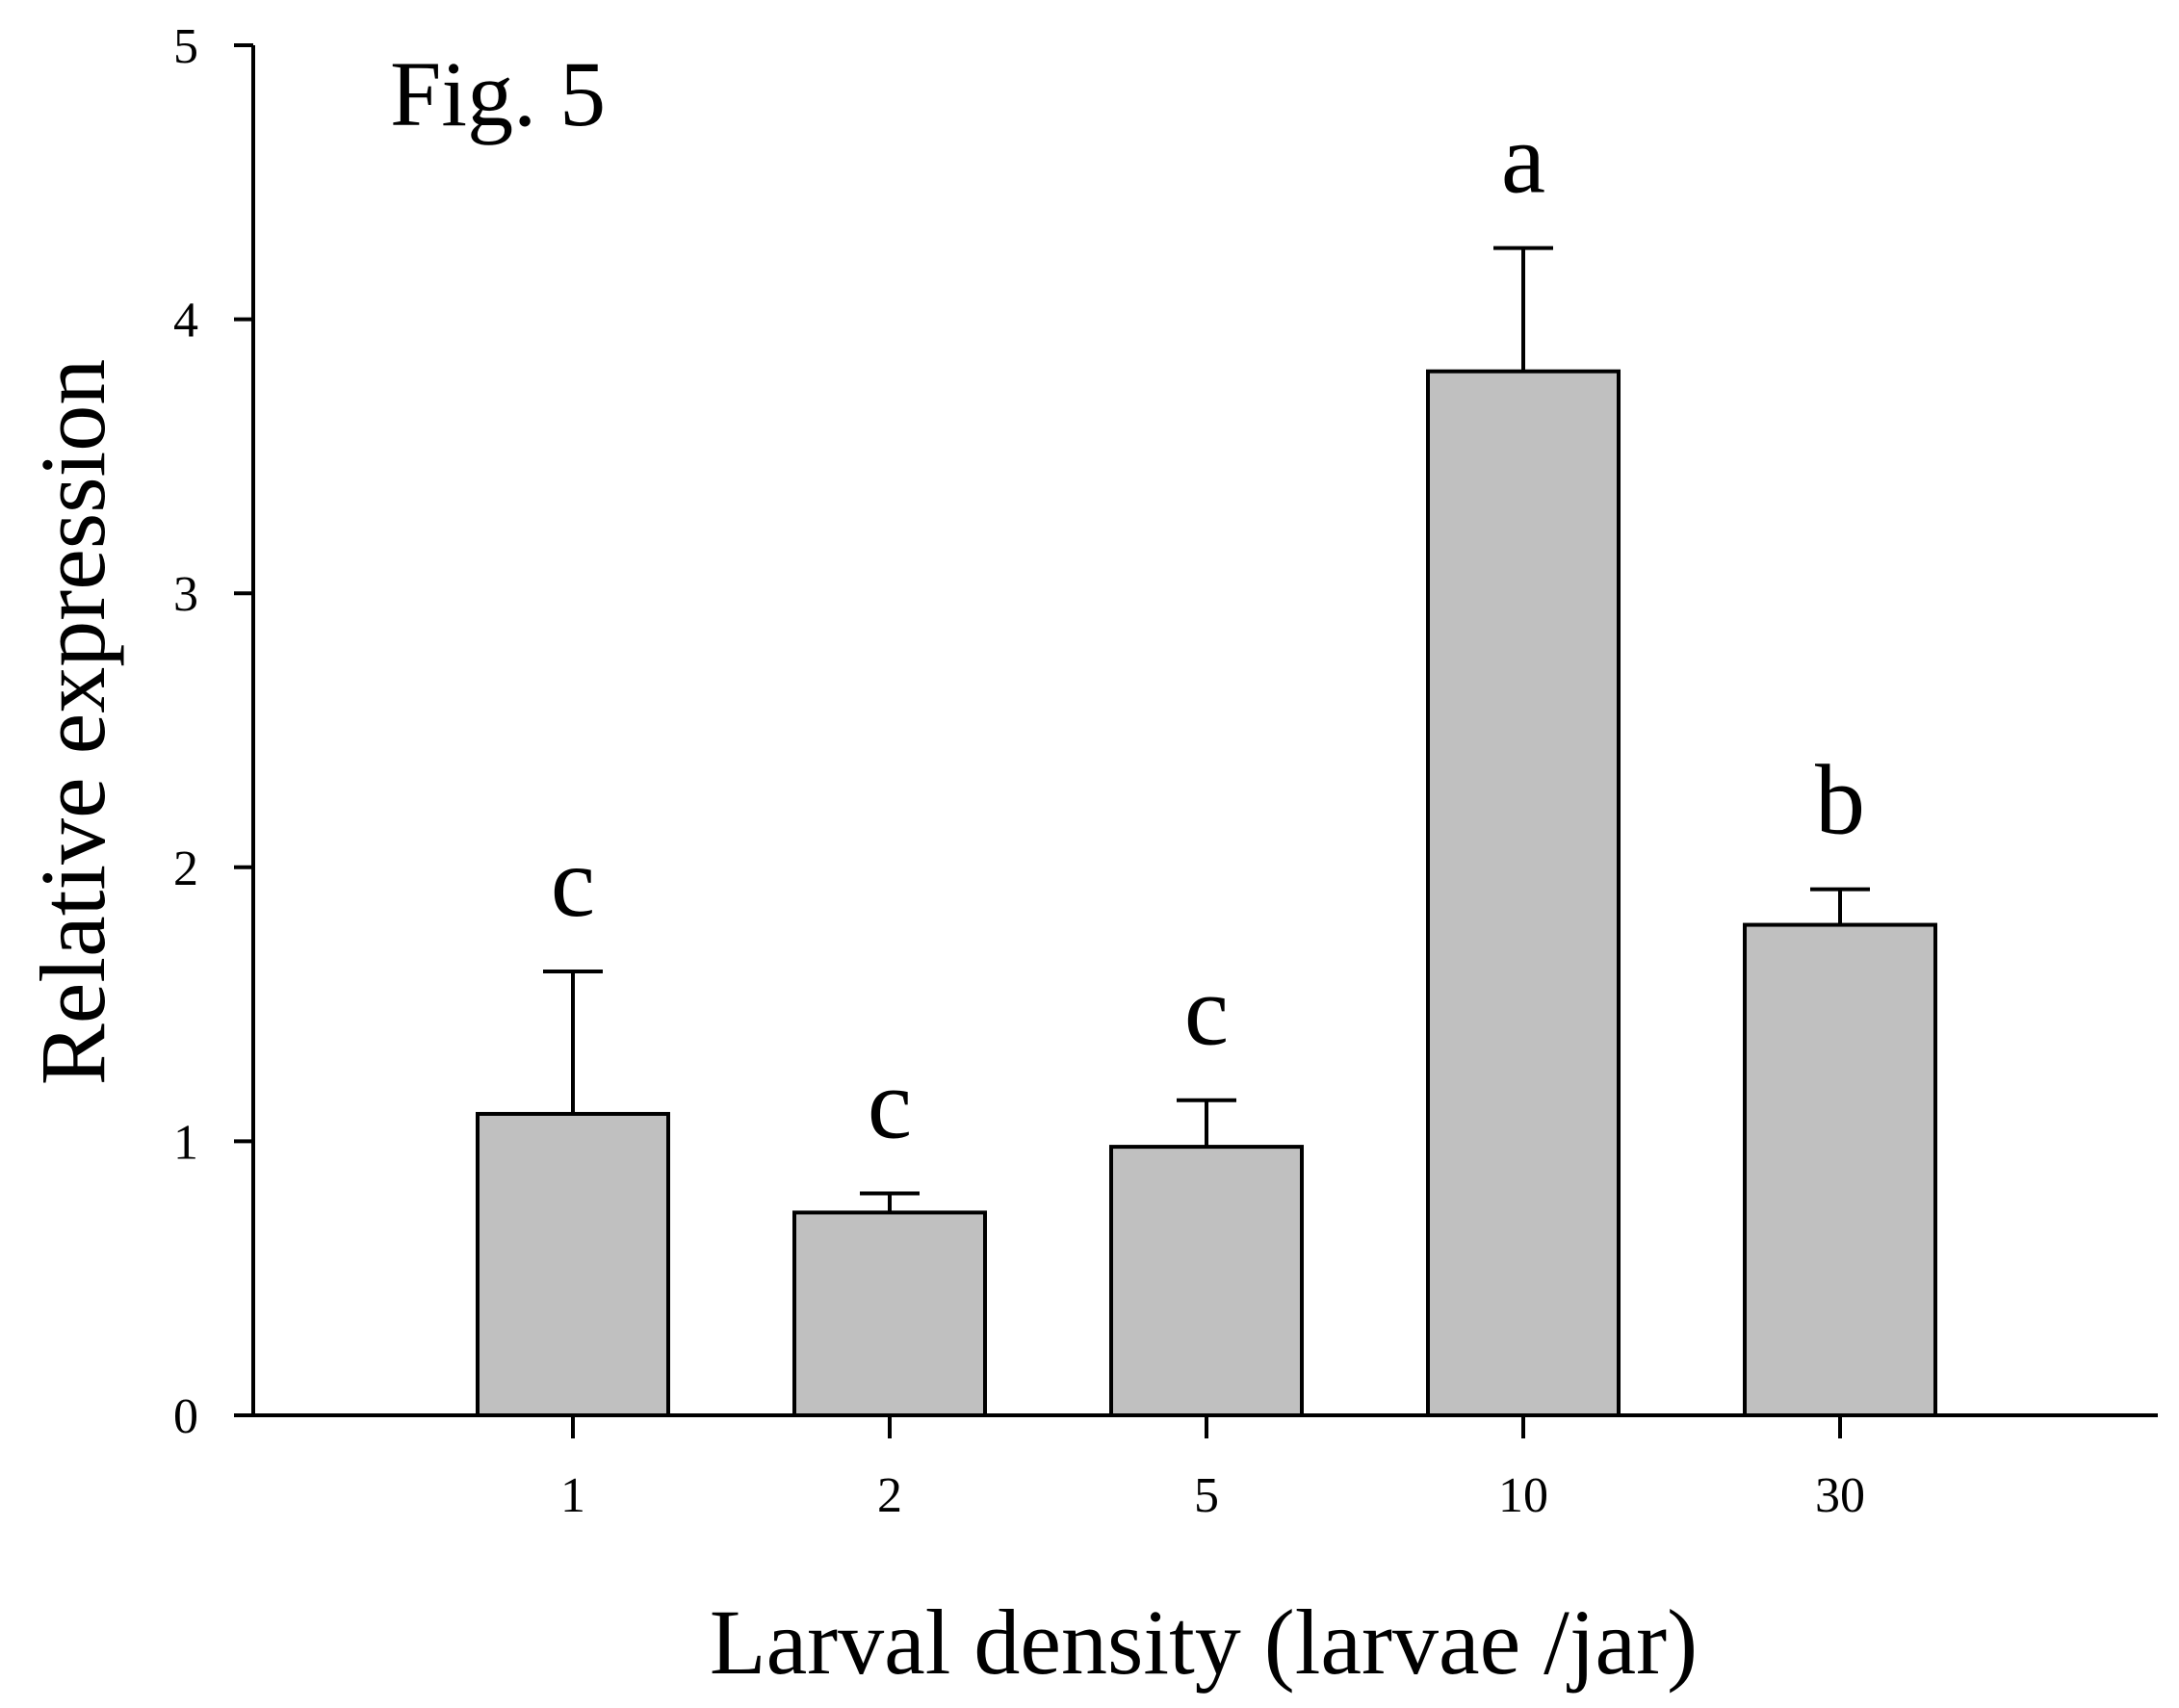 The height and width of the screenshot is (1708, 2179). Describe the element at coordinates (185, 1416) in the screenshot. I see `y-tick-label: 0` at that location.